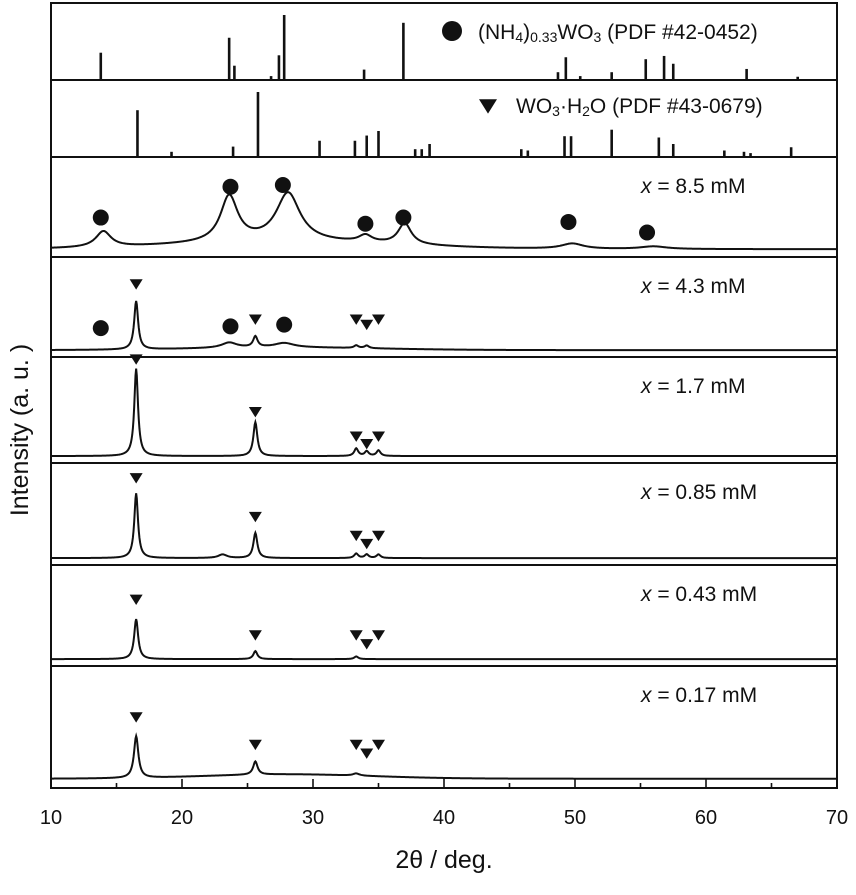 The image size is (856, 895). What do you see at coordinates (698, 492) in the screenshot?
I see `series-label: x = 0.85 mM` at bounding box center [698, 492].